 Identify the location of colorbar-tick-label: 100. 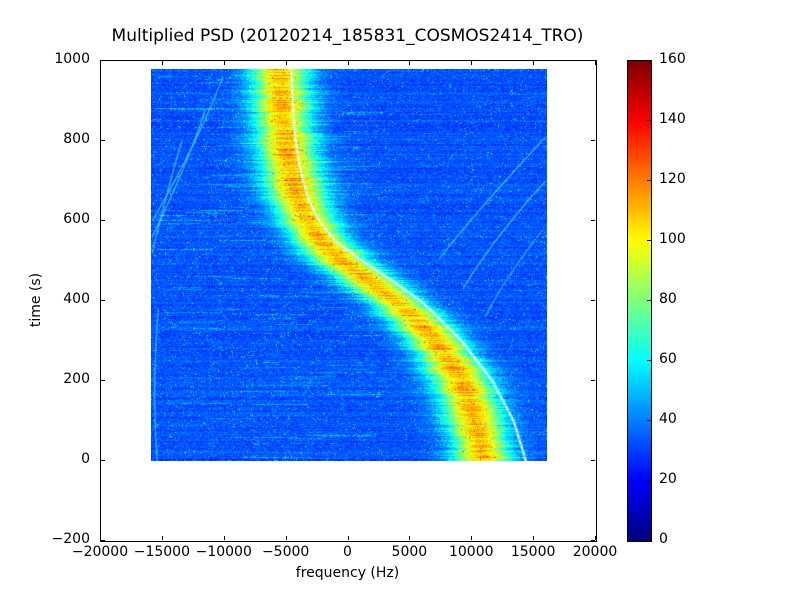
(672, 239).